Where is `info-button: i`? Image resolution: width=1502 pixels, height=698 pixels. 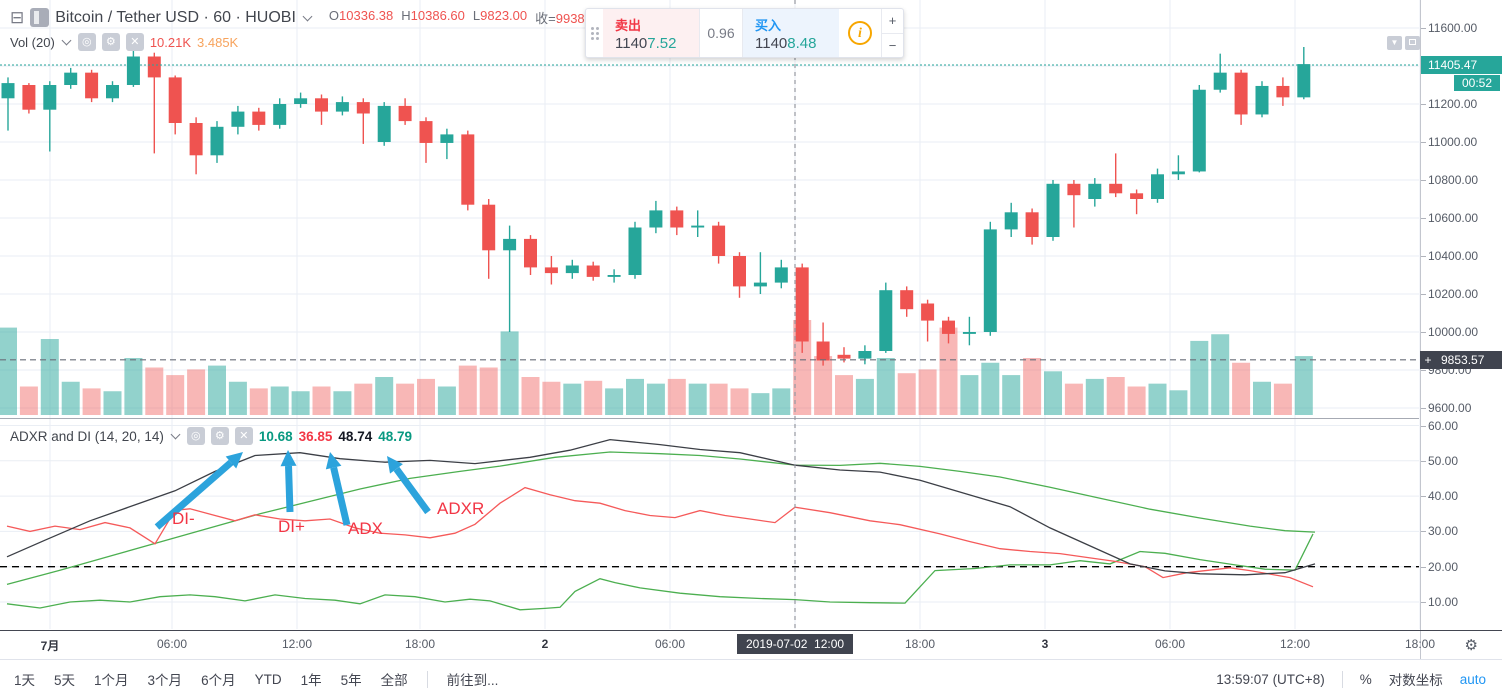 info-button: i is located at coordinates (860, 33).